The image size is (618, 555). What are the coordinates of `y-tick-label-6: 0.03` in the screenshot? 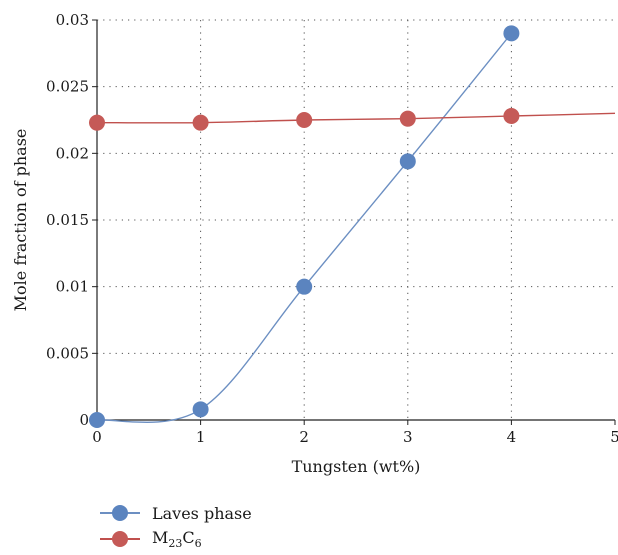 It's located at (72, 20).